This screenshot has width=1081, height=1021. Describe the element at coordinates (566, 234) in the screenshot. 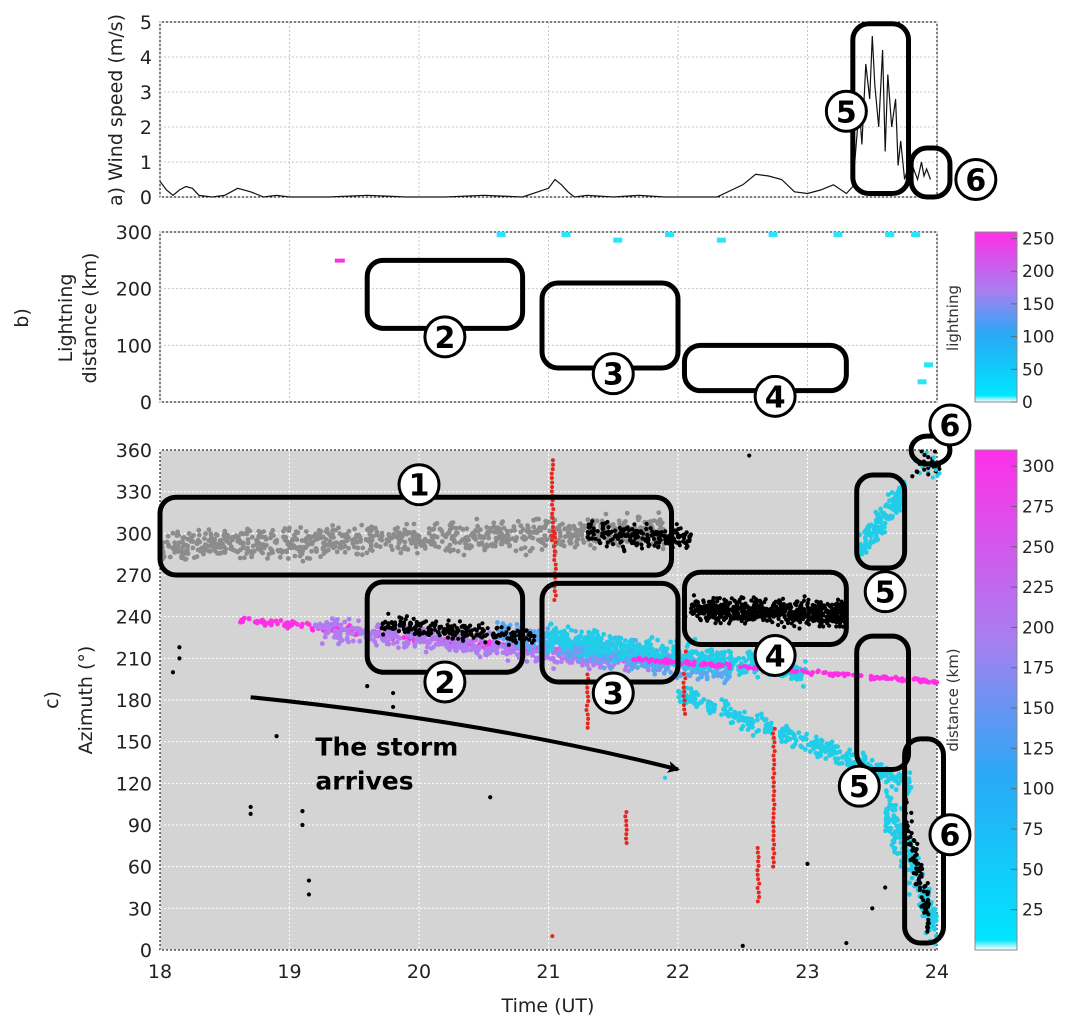

I see `lightning-cell` at that location.